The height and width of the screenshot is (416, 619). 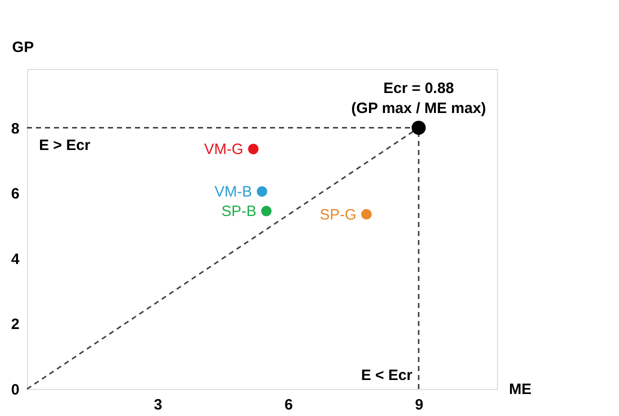 What do you see at coordinates (23, 47) in the screenshot?
I see `y-axis-title: GP` at bounding box center [23, 47].